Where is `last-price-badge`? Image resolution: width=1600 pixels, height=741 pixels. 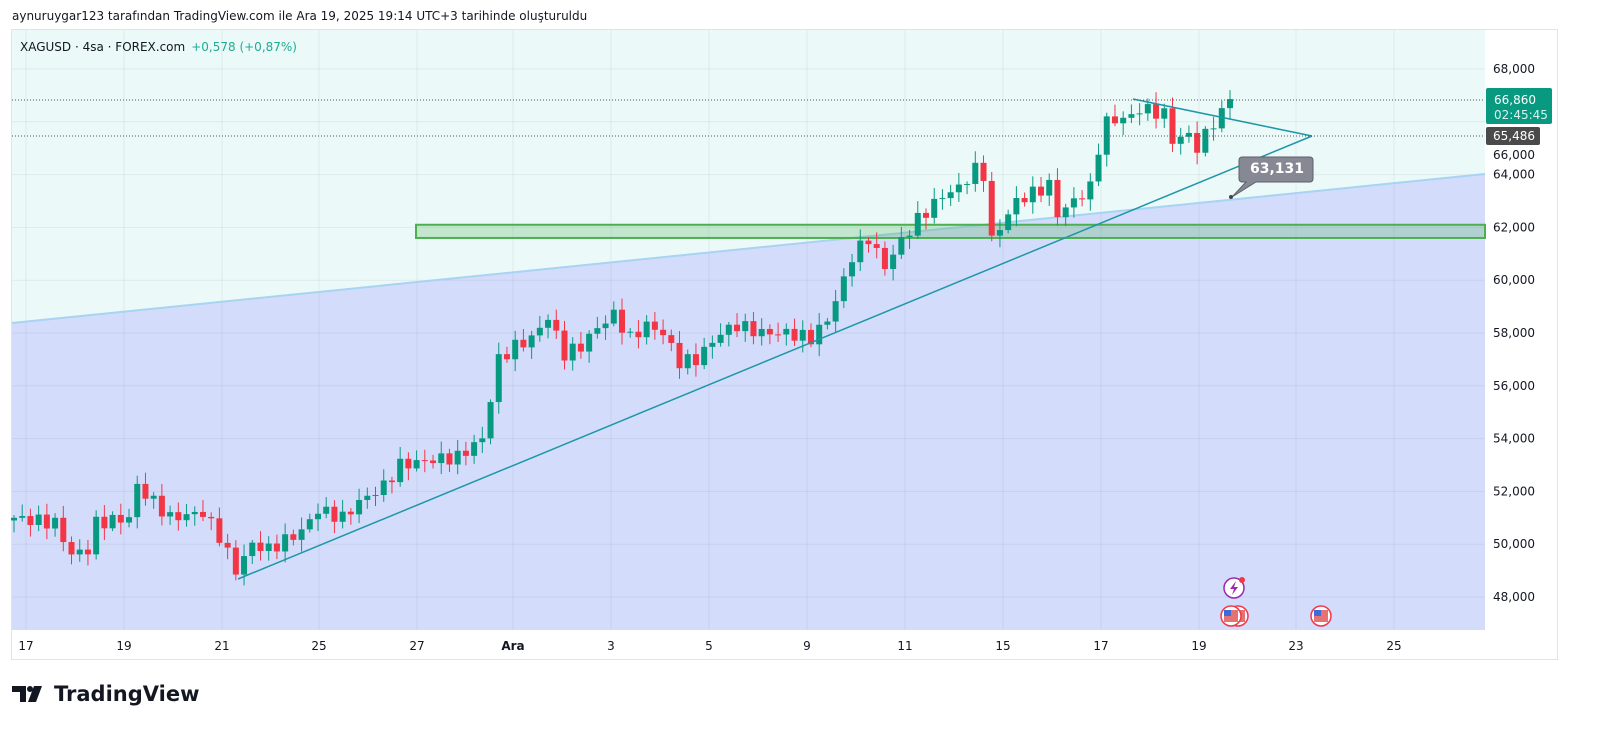 last-price-badge is located at coordinates (1519, 106).